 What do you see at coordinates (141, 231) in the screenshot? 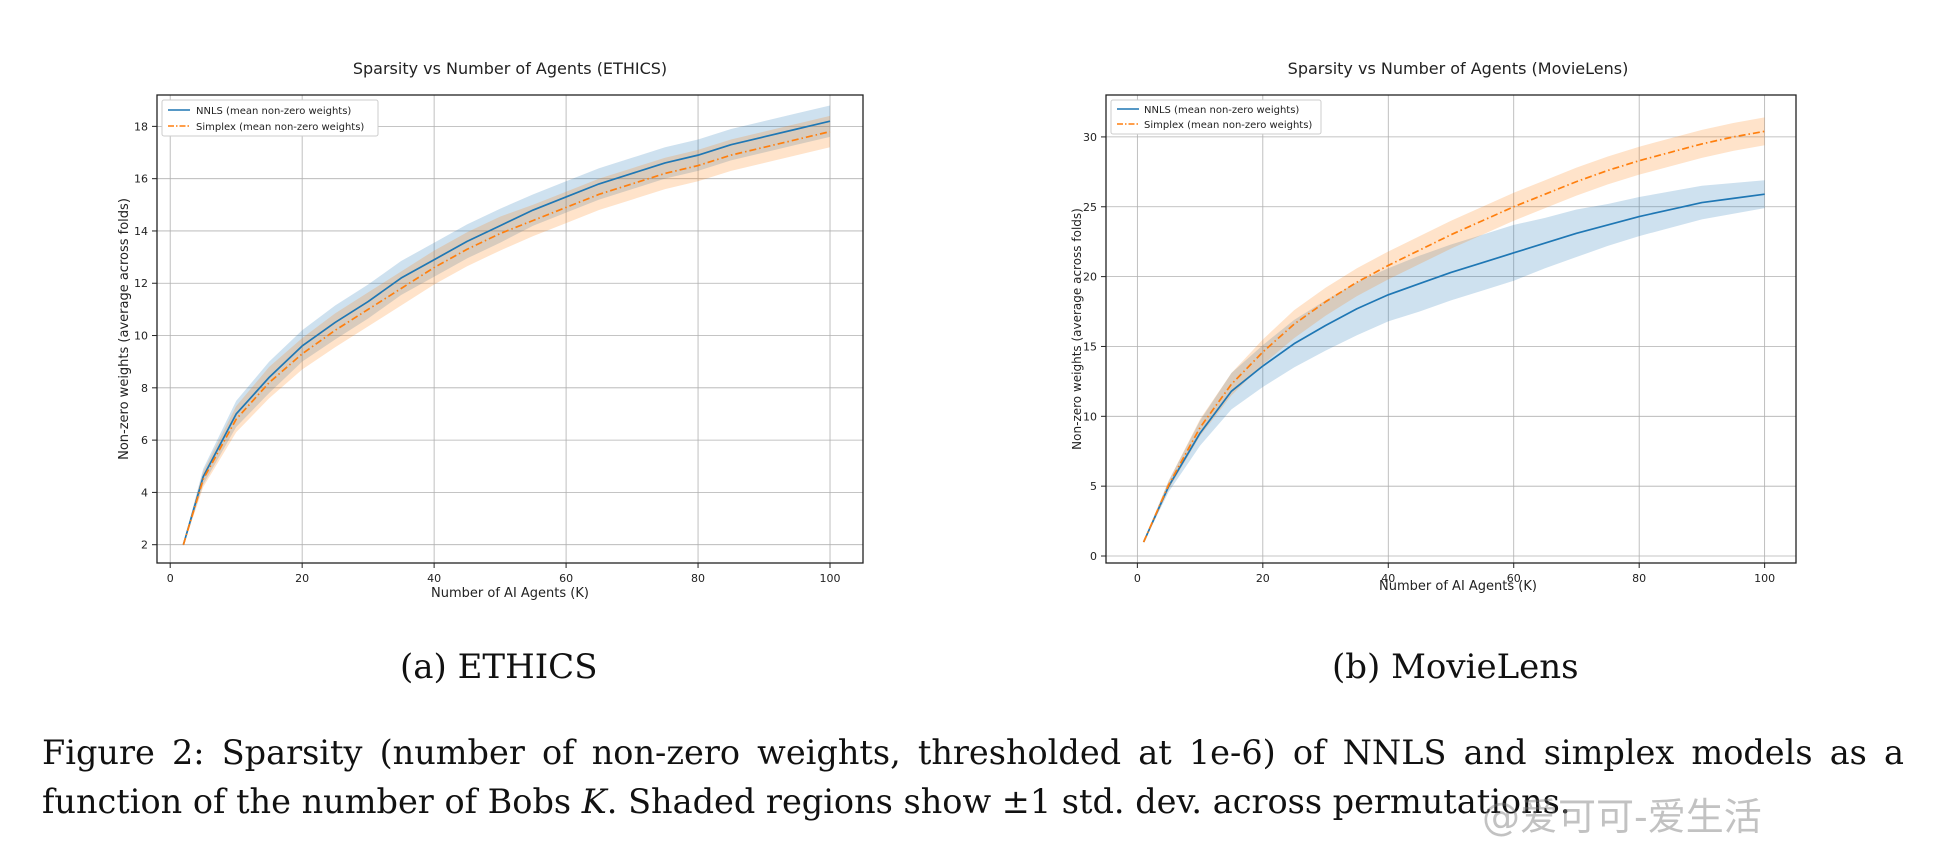
I see `y-tick-label: 14` at bounding box center [141, 231].